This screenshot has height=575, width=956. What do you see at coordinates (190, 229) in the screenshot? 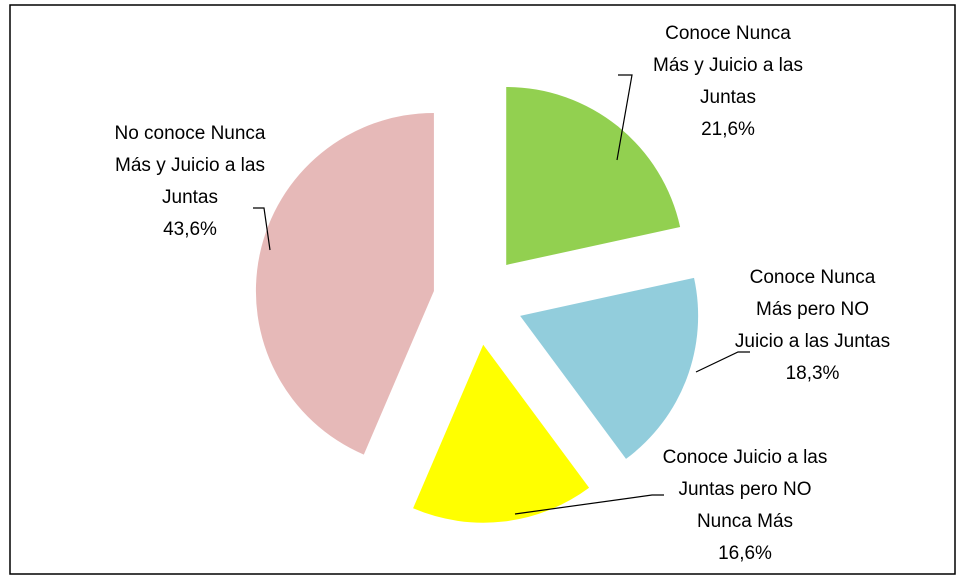
I see `value-label: 43,6%` at bounding box center [190, 229].